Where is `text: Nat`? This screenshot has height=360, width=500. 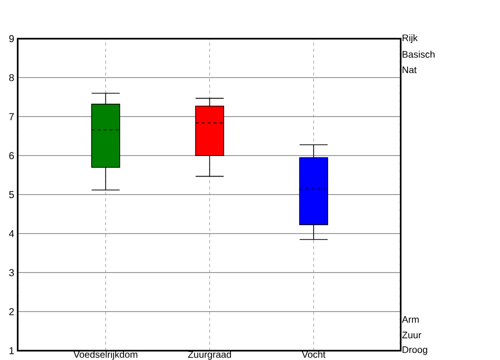 text: Nat is located at coordinates (409, 70).